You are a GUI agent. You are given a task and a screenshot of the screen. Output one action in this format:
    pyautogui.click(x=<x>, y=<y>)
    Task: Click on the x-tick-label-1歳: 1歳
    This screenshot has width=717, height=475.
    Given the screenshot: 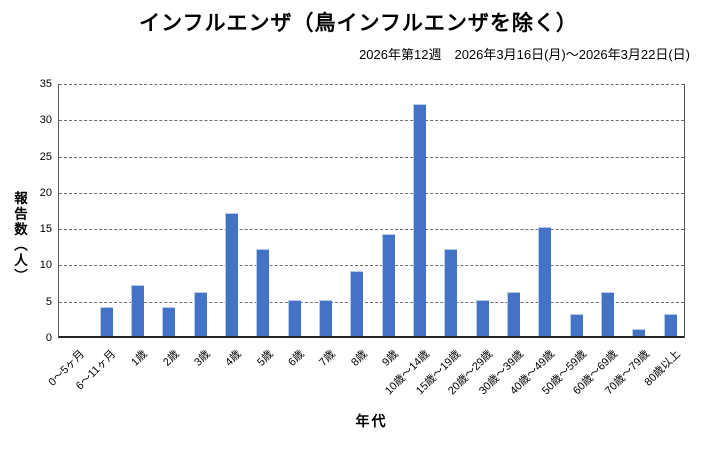 What is the action you would take?
    pyautogui.click(x=139, y=358)
    